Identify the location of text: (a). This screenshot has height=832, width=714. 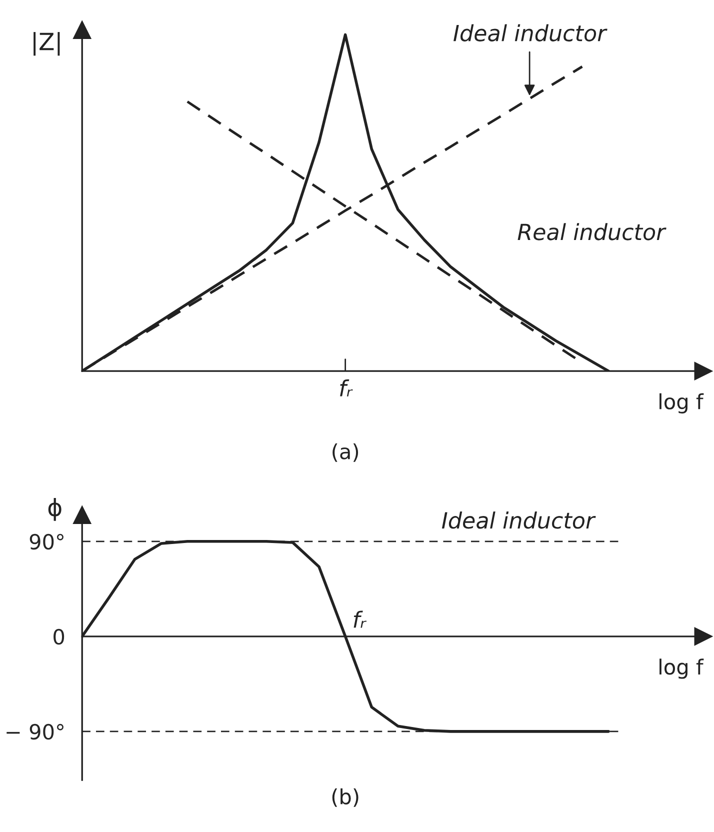
(345, 452).